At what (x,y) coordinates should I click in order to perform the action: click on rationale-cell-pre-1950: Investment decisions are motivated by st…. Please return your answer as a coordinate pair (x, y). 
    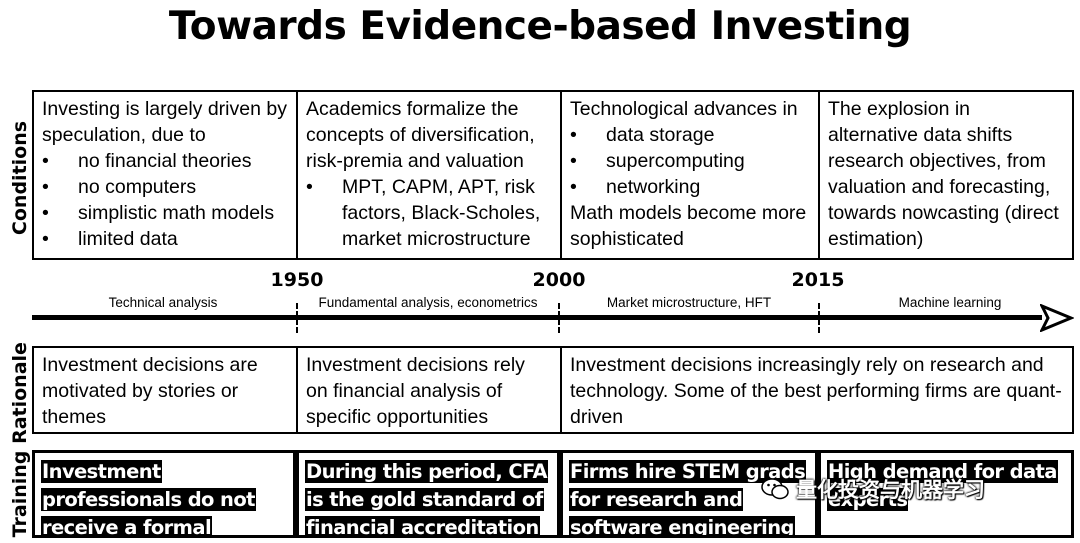
    Looking at the image, I should click on (165, 390).